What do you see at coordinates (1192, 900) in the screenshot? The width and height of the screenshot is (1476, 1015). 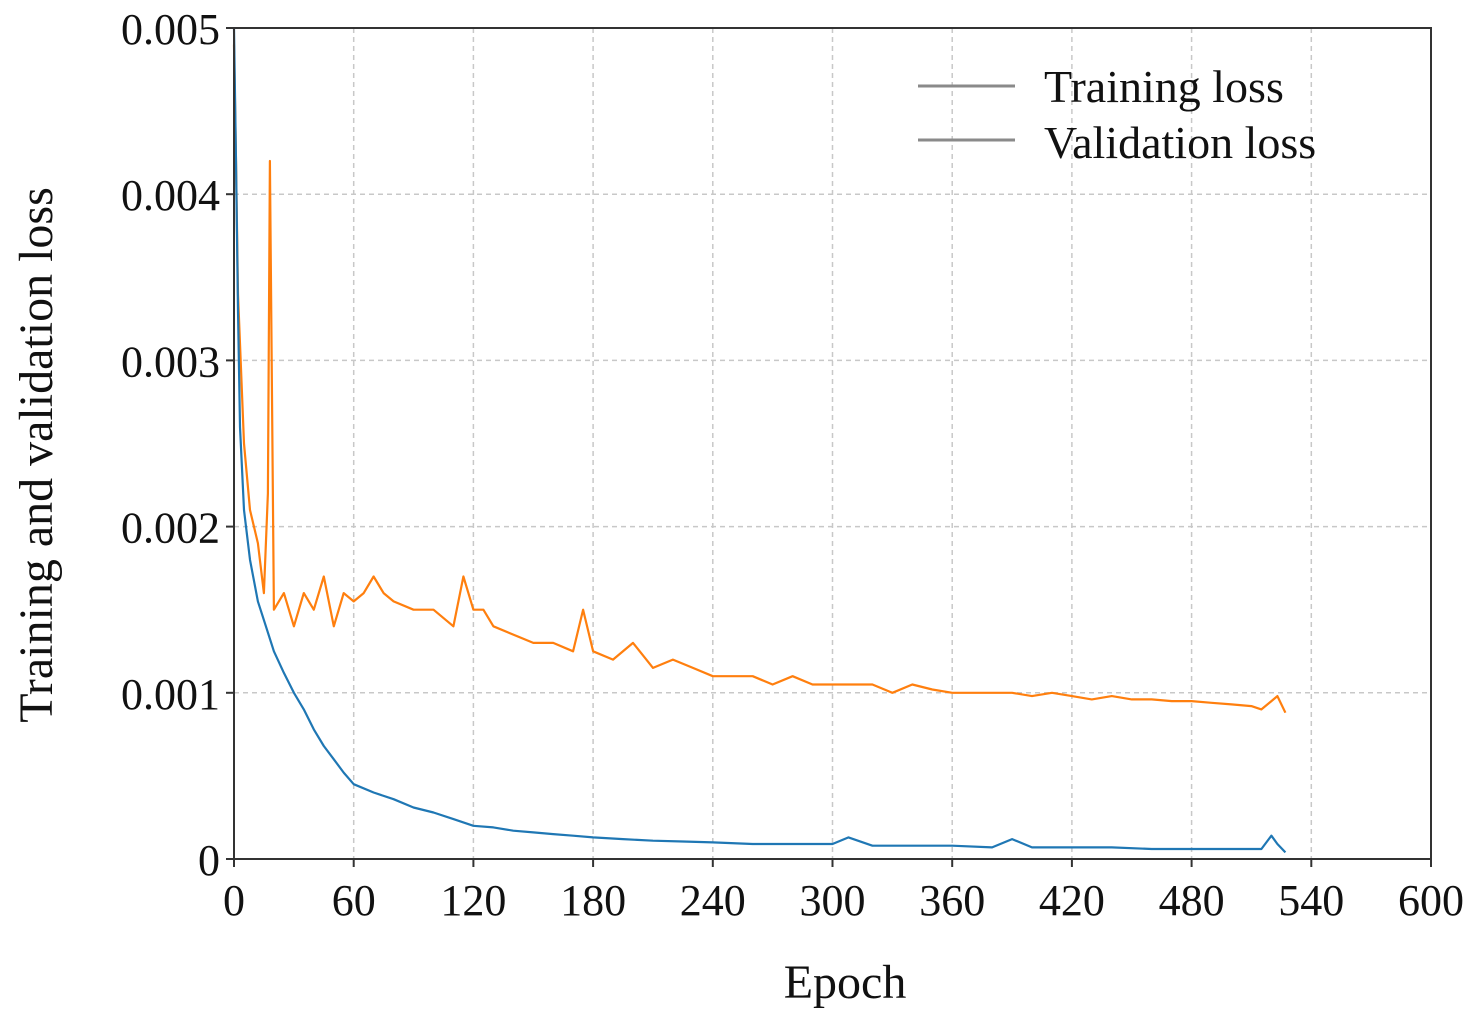 I see `x-tick-label: 480` at bounding box center [1192, 900].